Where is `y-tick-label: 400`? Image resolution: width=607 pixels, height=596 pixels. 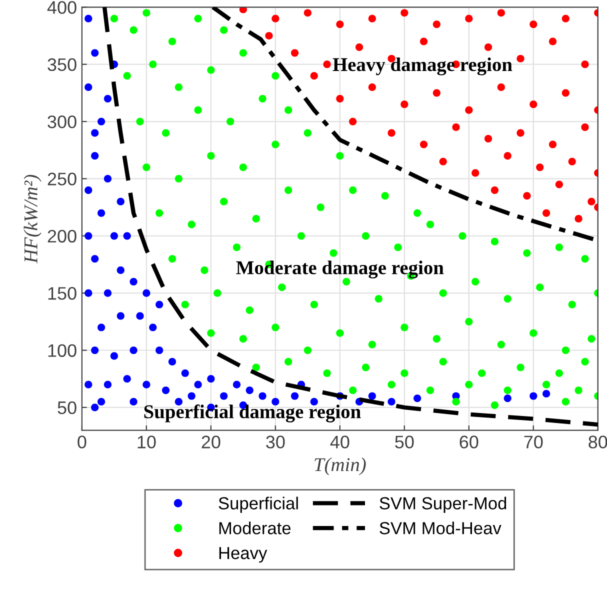 y-tick-label: 400 is located at coordinates (61, 7).